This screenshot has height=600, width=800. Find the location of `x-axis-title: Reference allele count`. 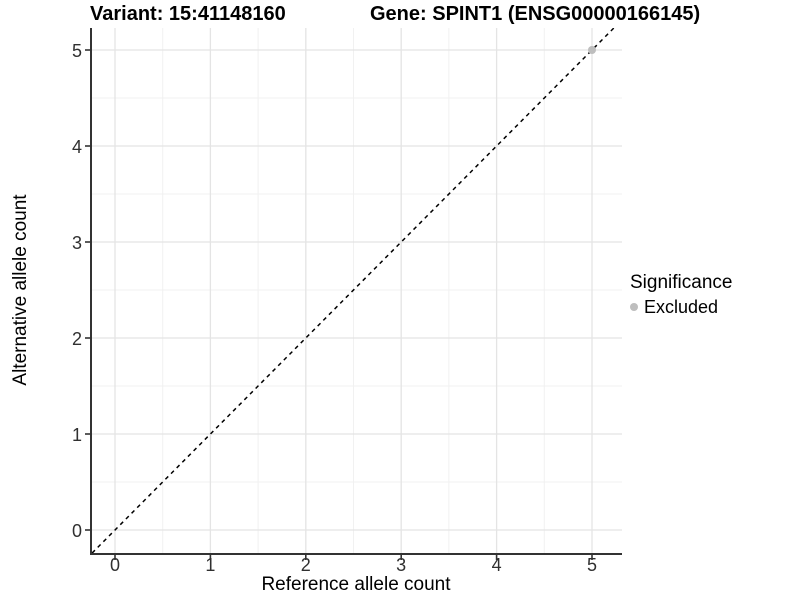

x-axis-title: Reference allele count is located at coordinates (356, 584).